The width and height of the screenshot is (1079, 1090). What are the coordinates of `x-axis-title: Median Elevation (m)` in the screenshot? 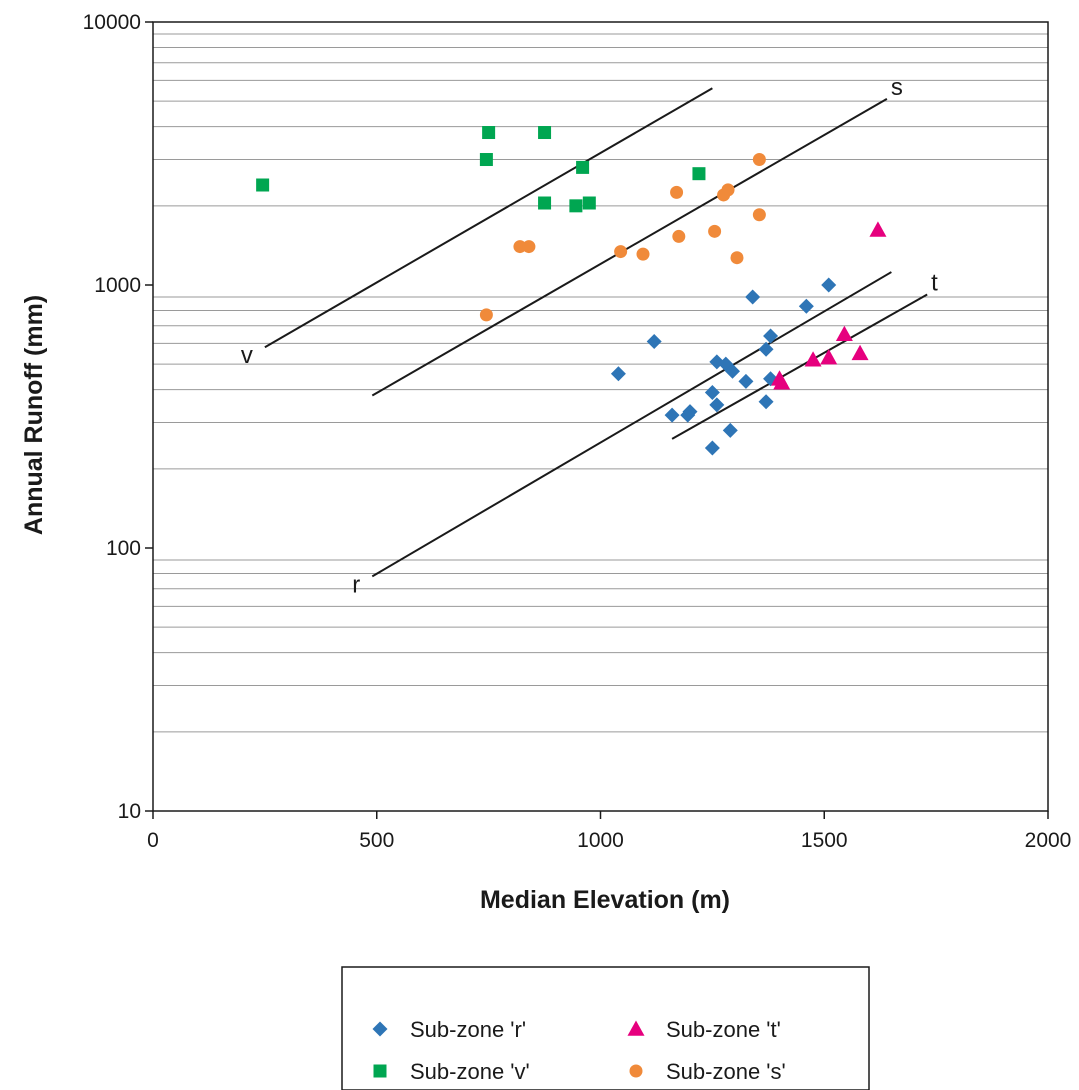 It's located at (605, 900).